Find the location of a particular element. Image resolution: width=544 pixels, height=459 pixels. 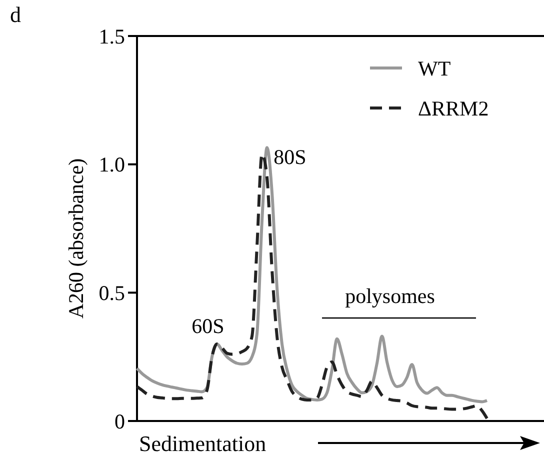

y-tick-label: 0 is located at coordinates (119, 421).